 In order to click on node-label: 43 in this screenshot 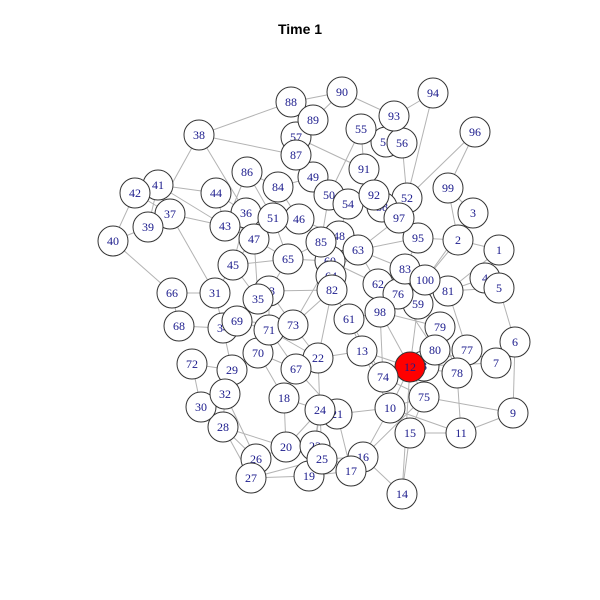, I will do `click(225, 226)`.